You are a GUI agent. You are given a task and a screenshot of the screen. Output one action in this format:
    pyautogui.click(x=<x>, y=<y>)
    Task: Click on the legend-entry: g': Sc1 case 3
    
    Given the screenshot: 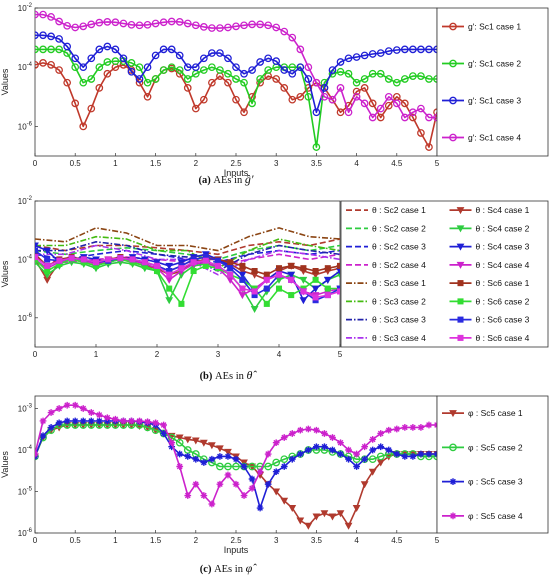 What is the action you would take?
    pyautogui.click(x=494, y=101)
    